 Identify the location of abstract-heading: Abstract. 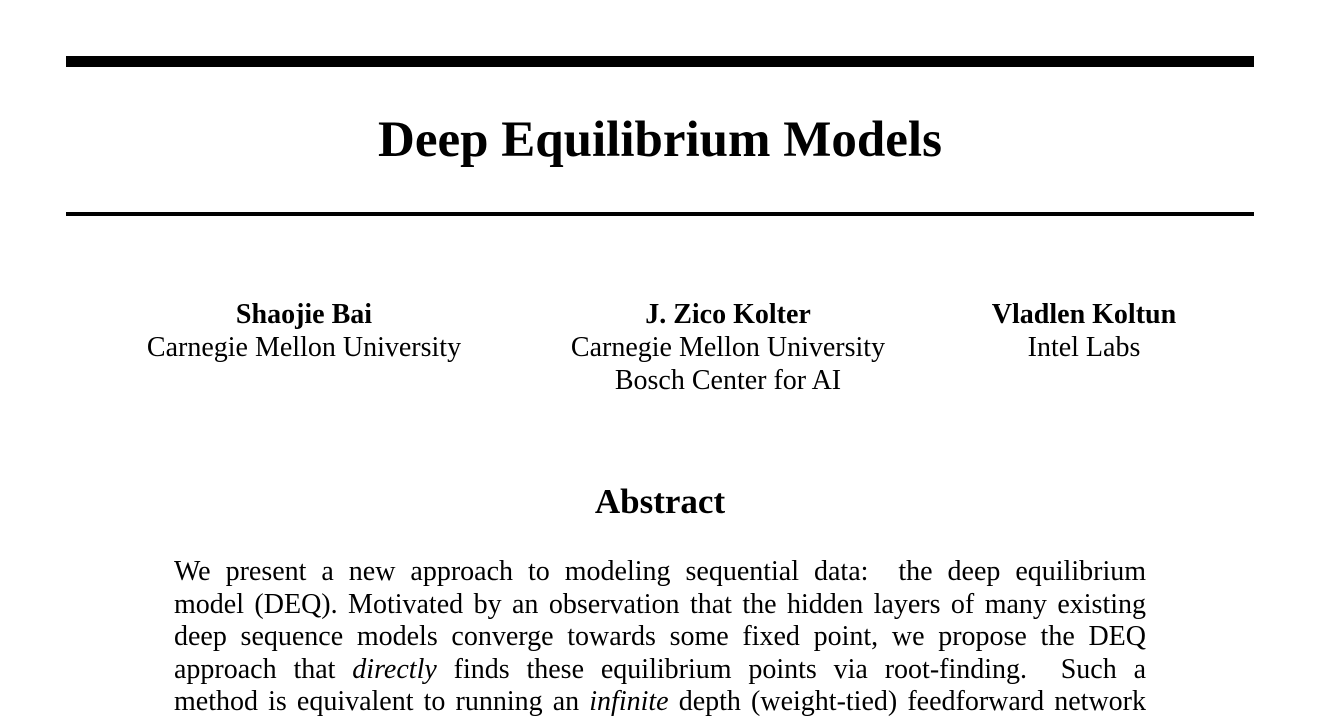
(660, 501).